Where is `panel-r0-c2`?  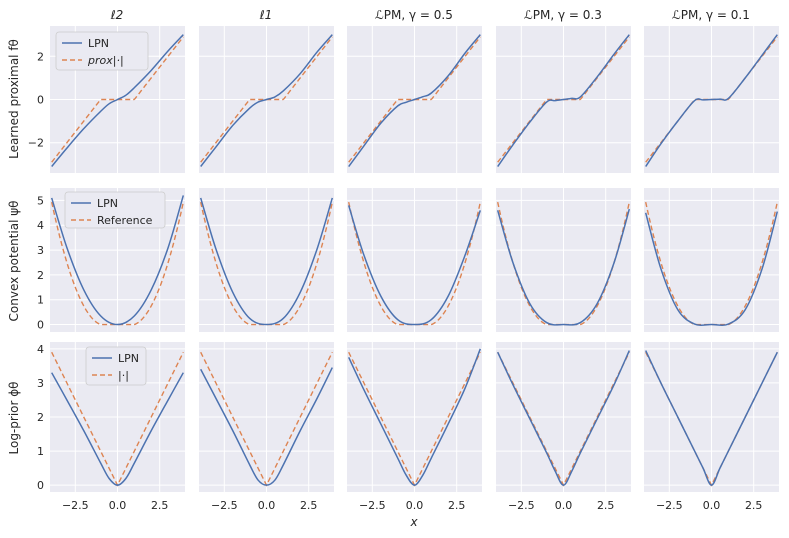
panel-r0-c2 is located at coordinates (414, 99).